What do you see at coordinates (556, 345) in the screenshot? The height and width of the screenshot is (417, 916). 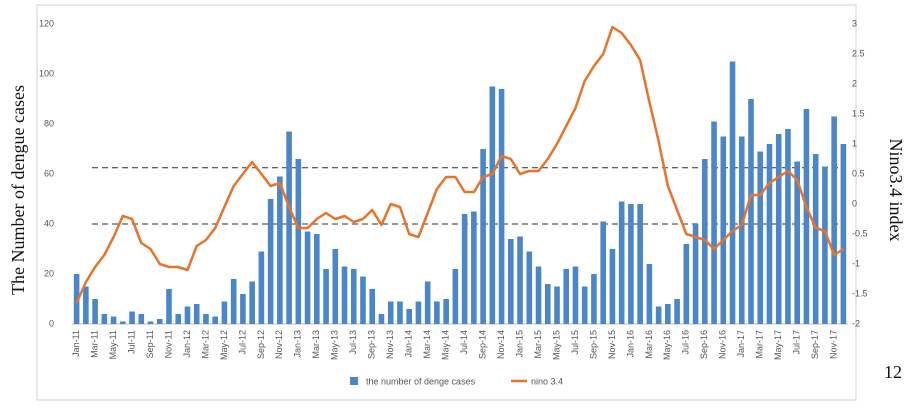 I see `x-tick-label: May-15` at bounding box center [556, 345].